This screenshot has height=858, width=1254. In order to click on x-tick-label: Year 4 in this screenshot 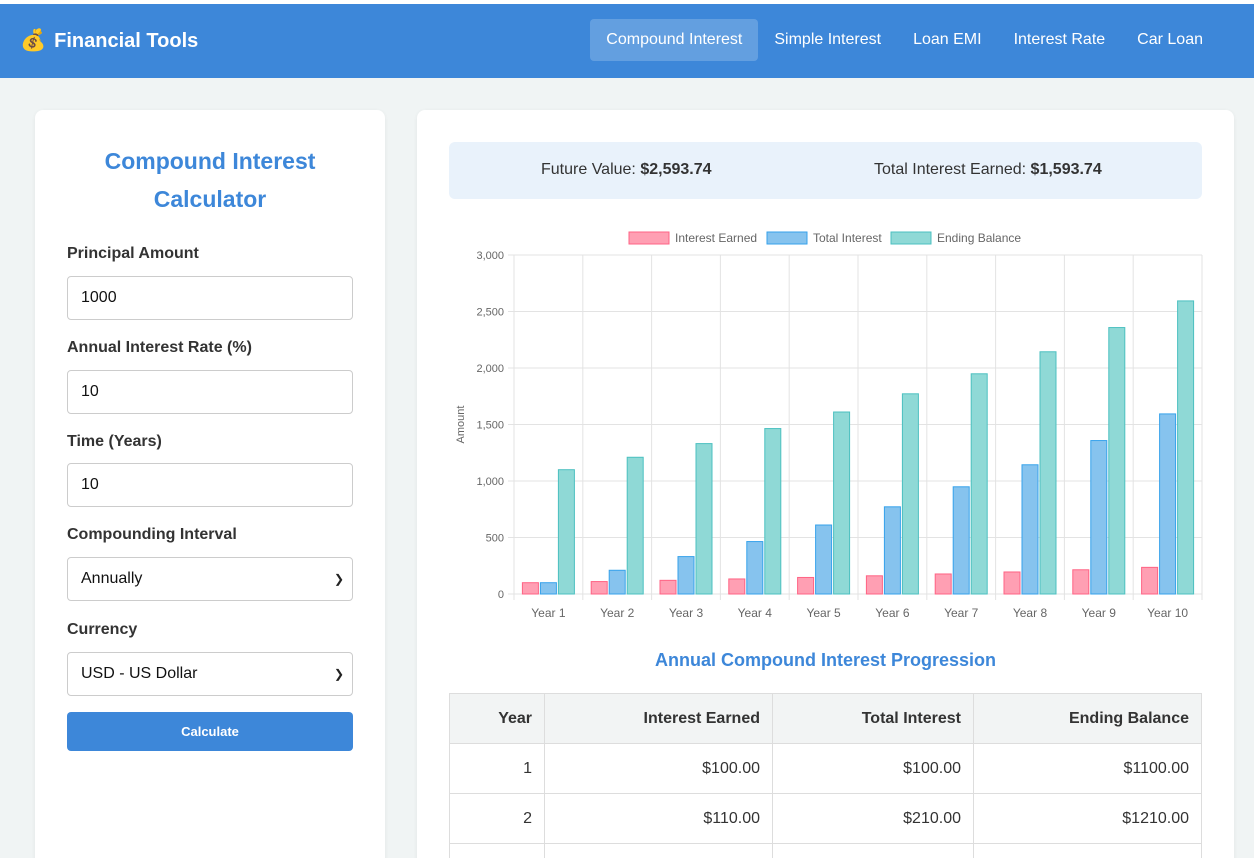, I will do `click(755, 613)`.